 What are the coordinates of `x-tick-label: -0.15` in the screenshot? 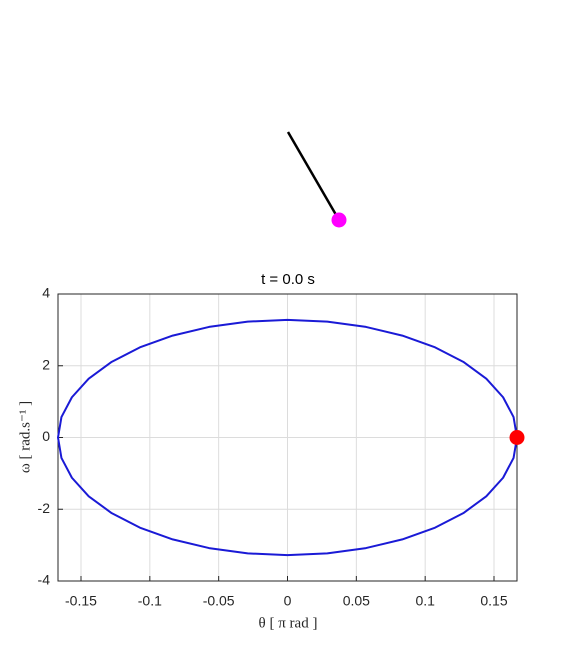 It's located at (81, 601).